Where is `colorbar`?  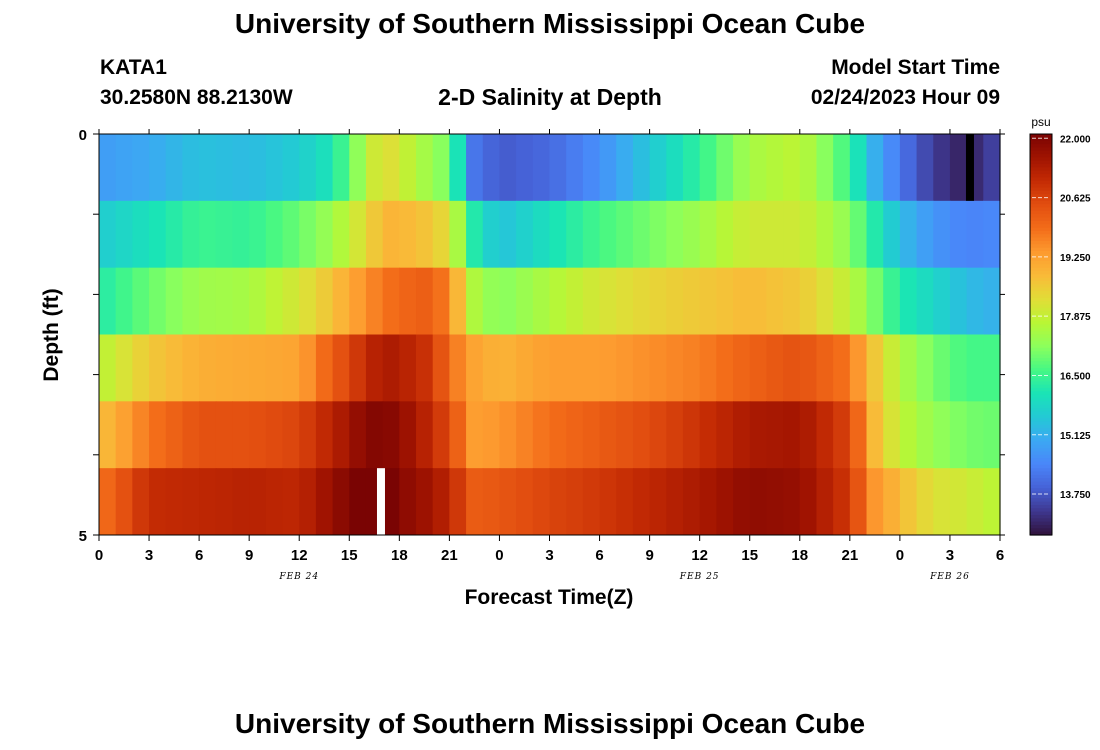 colorbar is located at coordinates (1041, 334).